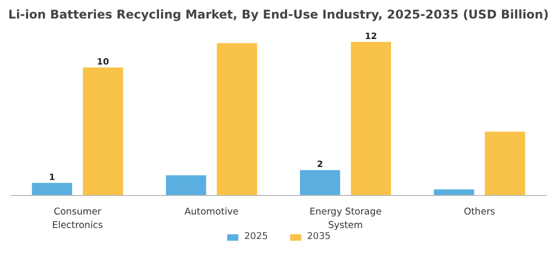 This screenshot has height=280, width=560. I want to click on x-tick-label: Automotive, so click(211, 212).